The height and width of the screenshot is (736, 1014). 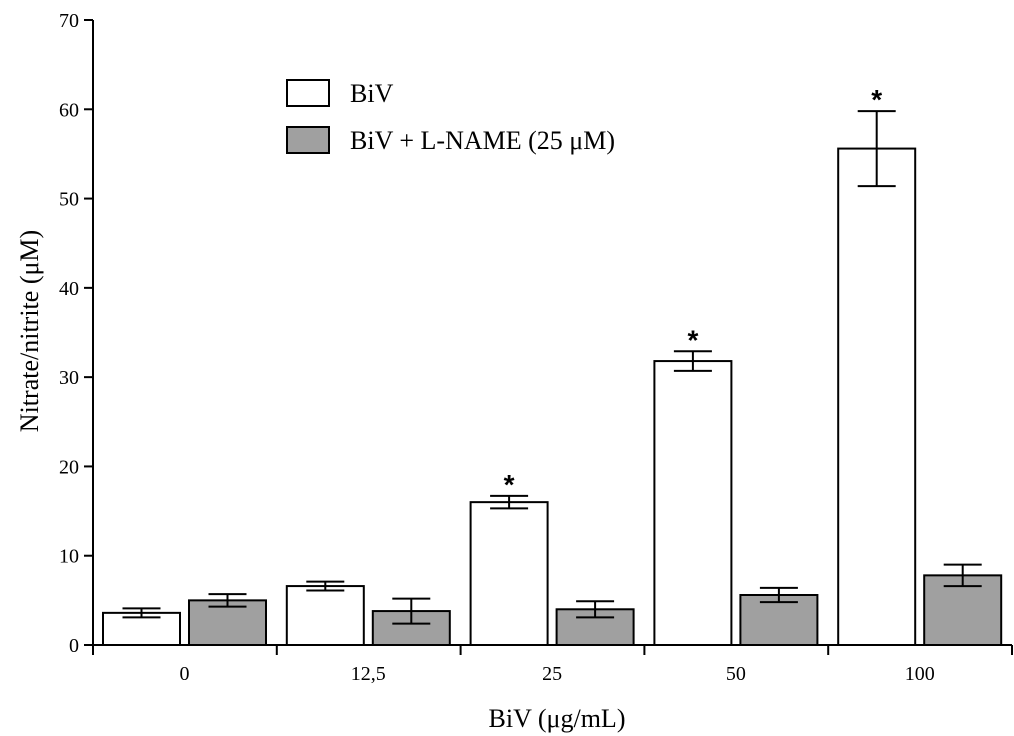 I want to click on x-tick-label: 50, so click(x=736, y=674).